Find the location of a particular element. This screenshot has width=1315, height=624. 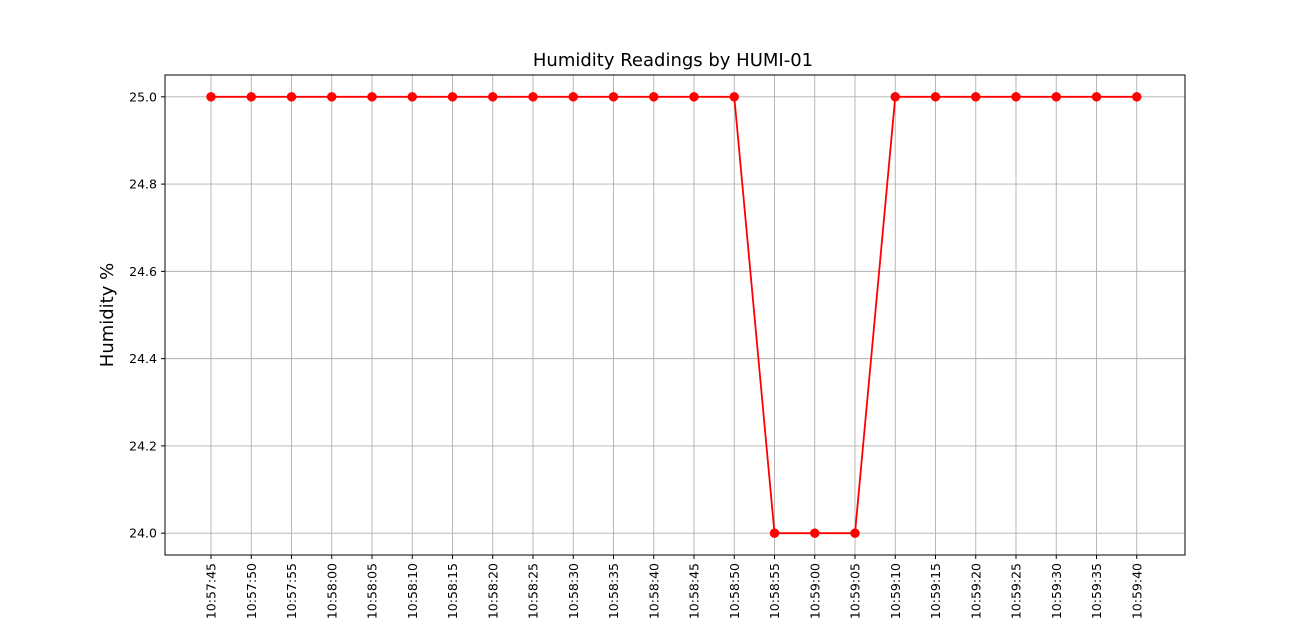

x-tick-label: 10:58:35 is located at coordinates (613, 591).